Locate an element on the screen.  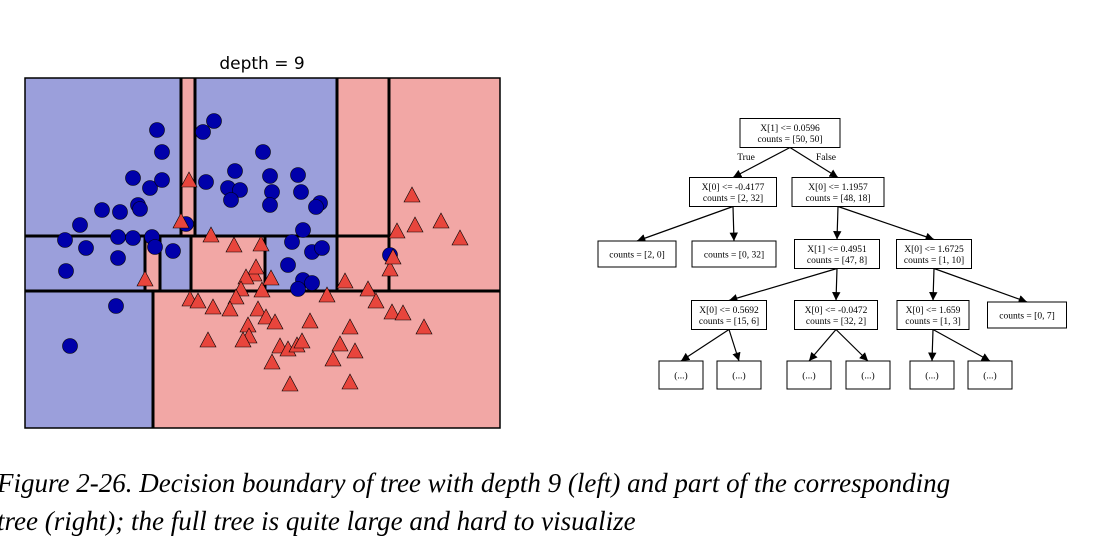
node-text: counts = [2, 0] is located at coordinates (637, 256).